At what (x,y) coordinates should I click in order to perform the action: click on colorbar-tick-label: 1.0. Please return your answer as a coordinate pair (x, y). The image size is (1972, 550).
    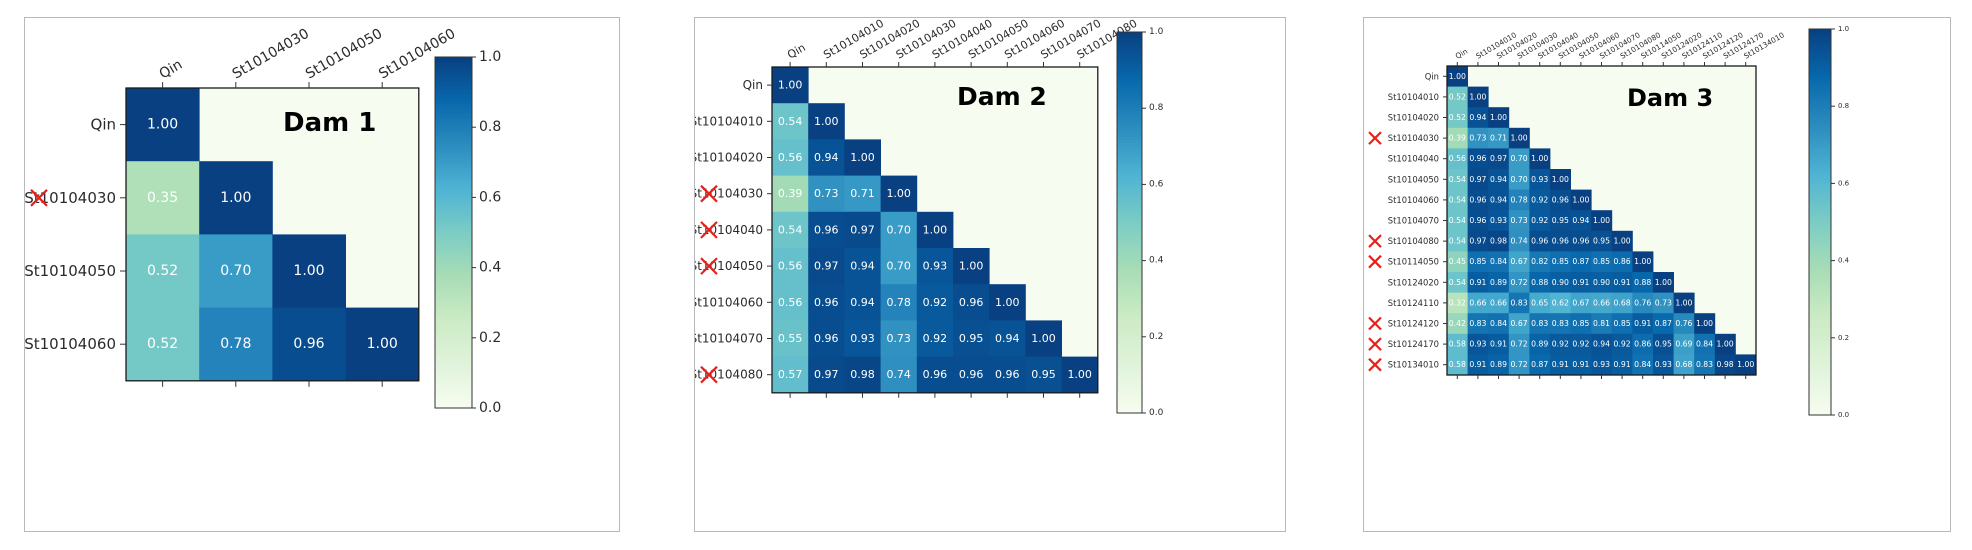
    Looking at the image, I should click on (490, 57).